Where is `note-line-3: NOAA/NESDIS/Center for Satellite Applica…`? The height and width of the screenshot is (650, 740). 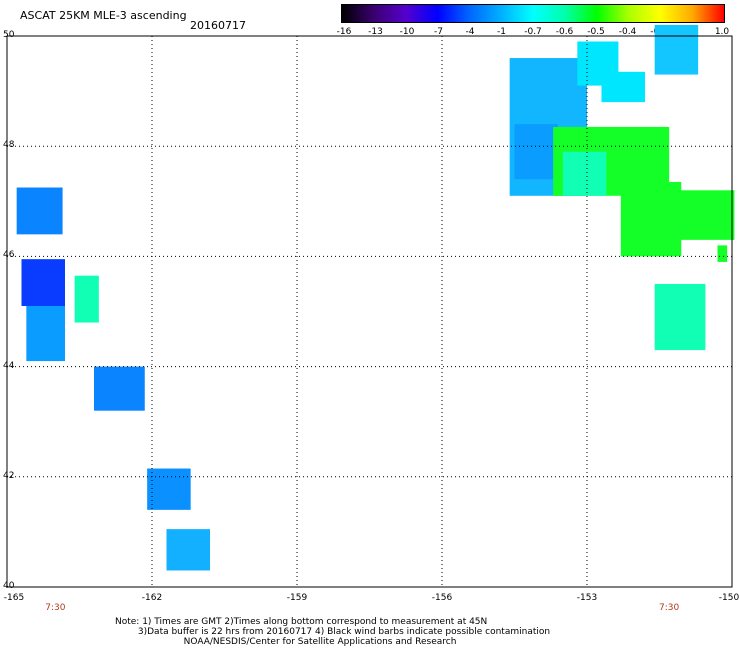
note-line-3: NOAA/NESDIS/Center for Satellite Applica… is located at coordinates (286, 642).